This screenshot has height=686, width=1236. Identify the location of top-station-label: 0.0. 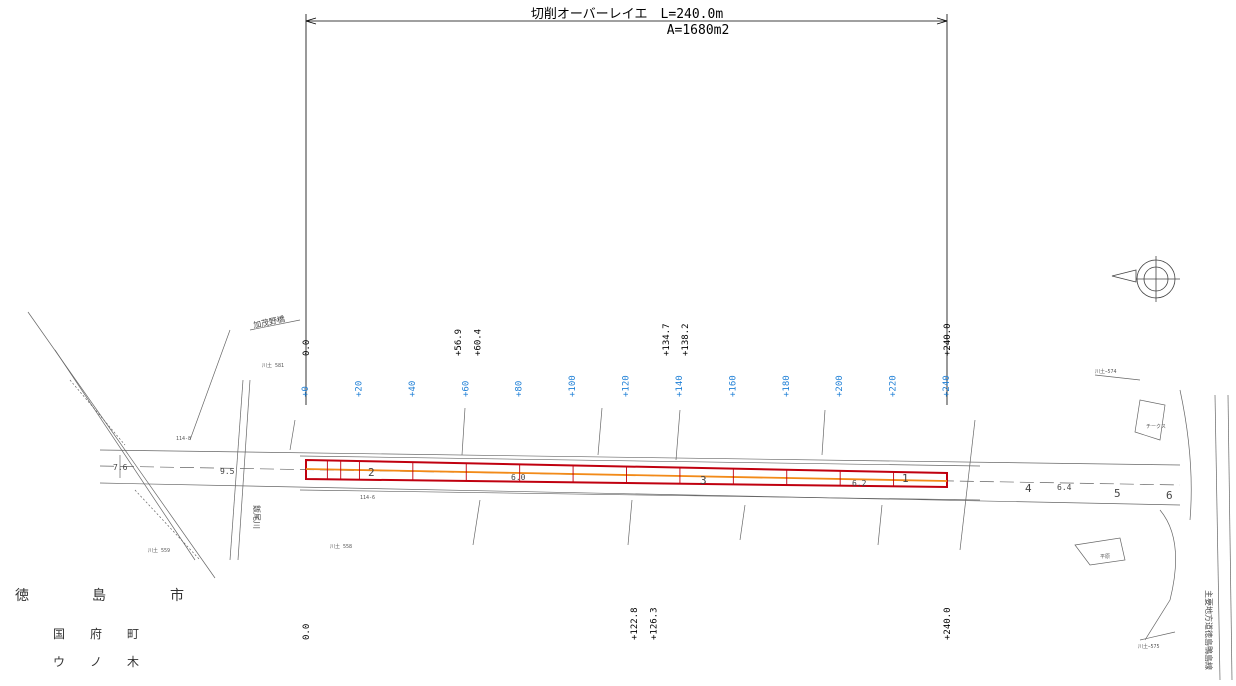
(307, 348).